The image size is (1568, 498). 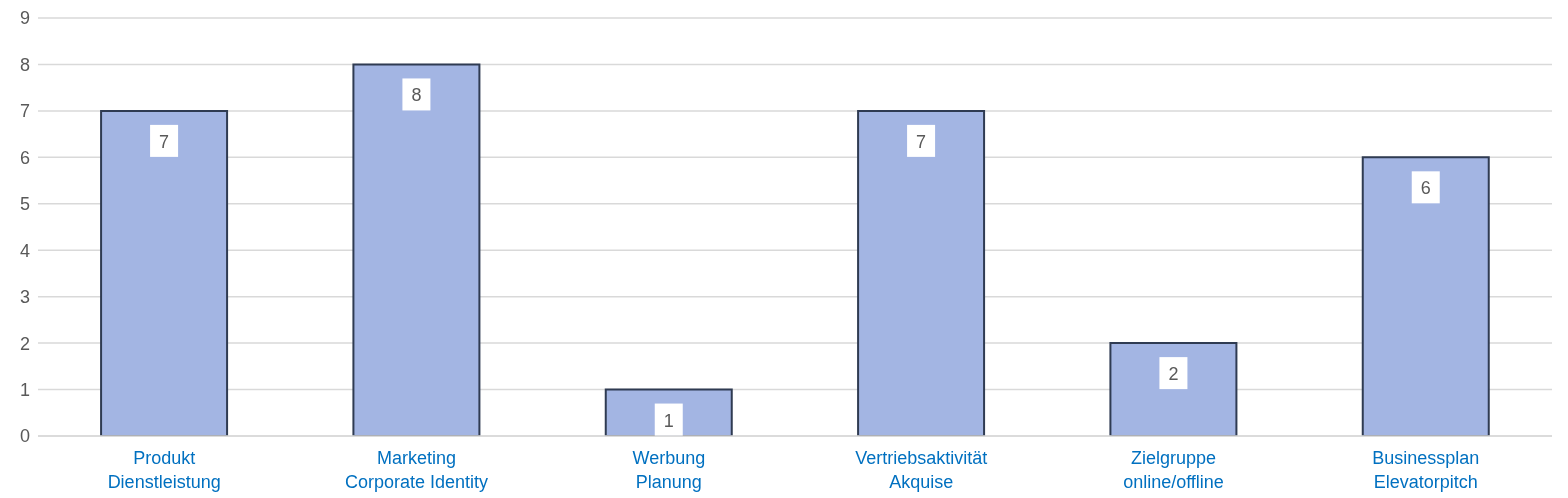 I want to click on y-tick-label: 2, so click(x=24, y=343).